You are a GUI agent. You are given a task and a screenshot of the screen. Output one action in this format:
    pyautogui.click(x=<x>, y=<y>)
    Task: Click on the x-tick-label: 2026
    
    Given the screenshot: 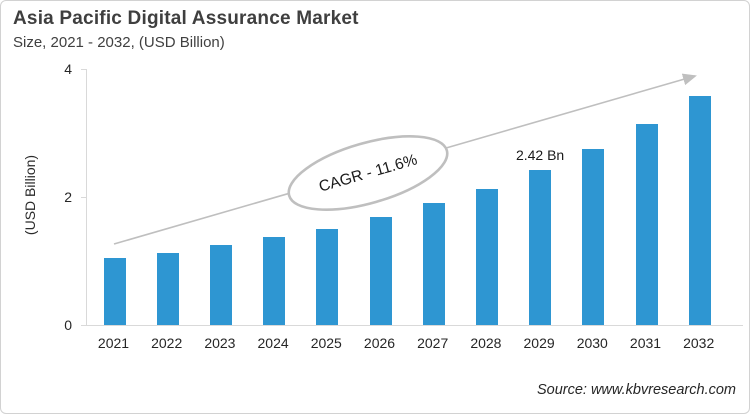 What is the action you would take?
    pyautogui.click(x=379, y=343)
    